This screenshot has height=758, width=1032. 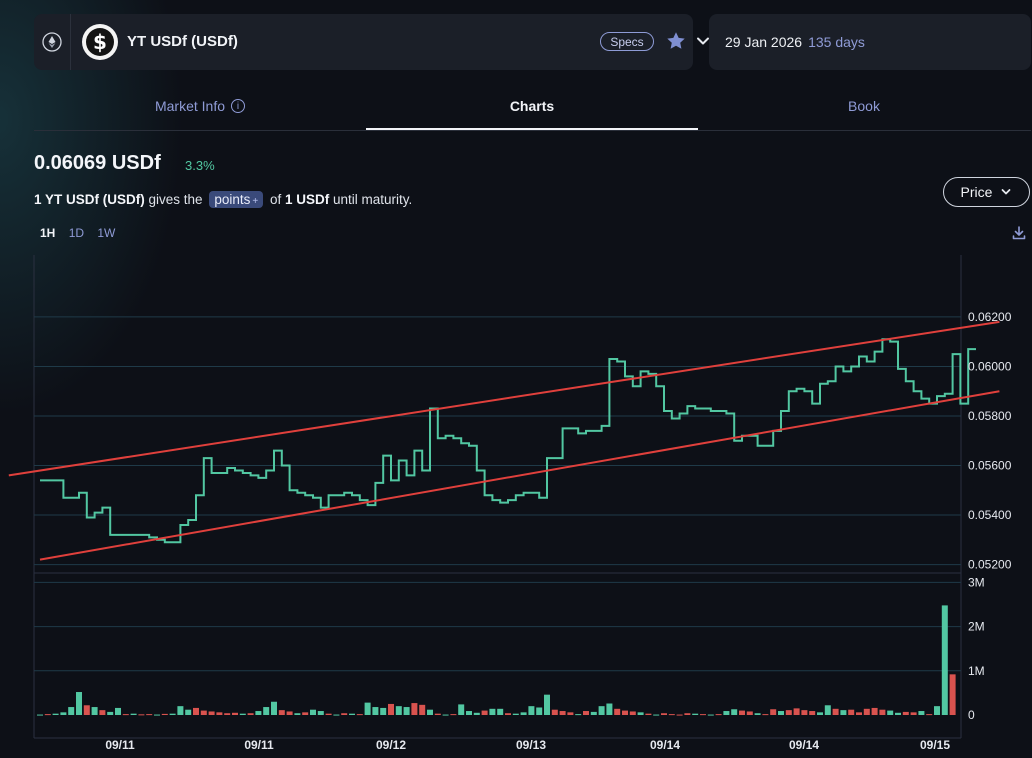 I want to click on price-tick-label: 0.06000, so click(x=990, y=366).